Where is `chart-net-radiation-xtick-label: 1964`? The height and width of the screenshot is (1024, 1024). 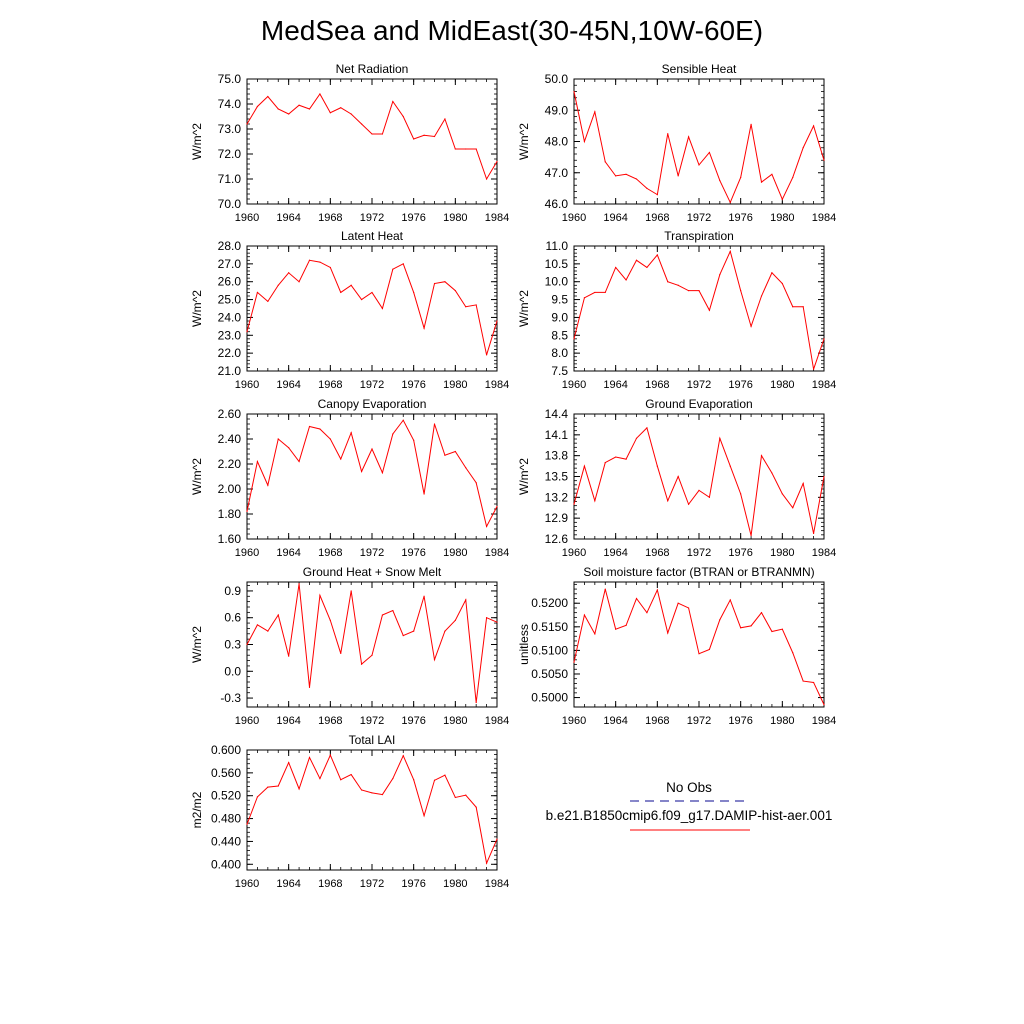 chart-net-radiation-xtick-label: 1964 is located at coordinates (288, 218).